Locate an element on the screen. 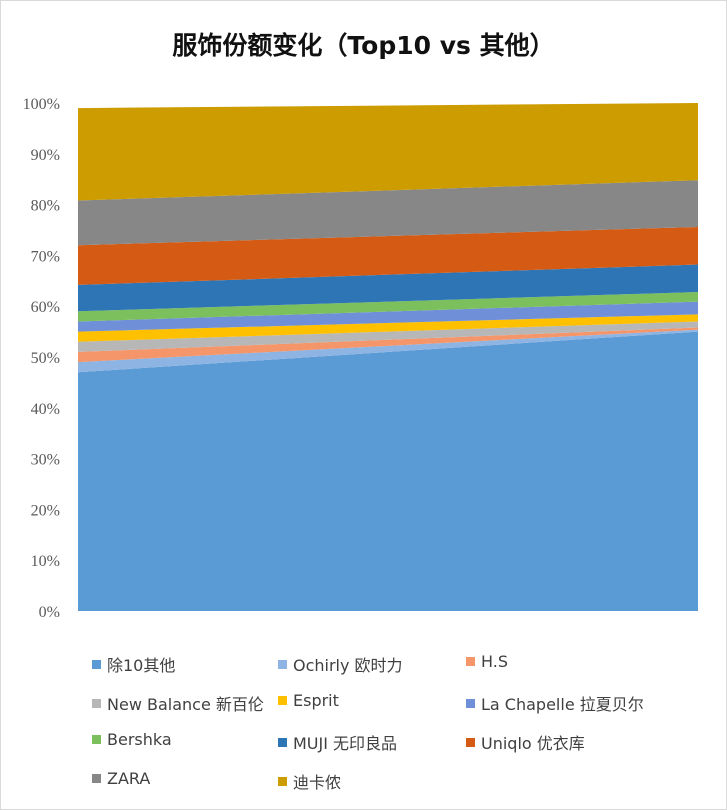  y-tick-label: 70% is located at coordinates (45, 256).